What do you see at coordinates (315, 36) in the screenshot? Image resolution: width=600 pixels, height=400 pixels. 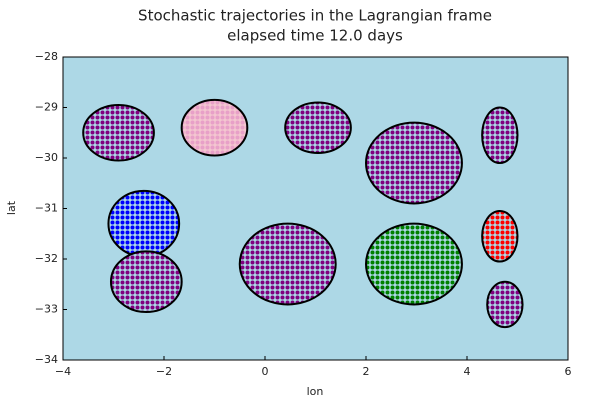 I see `chart-subtitle: elapsed time 12.0 days` at bounding box center [315, 36].